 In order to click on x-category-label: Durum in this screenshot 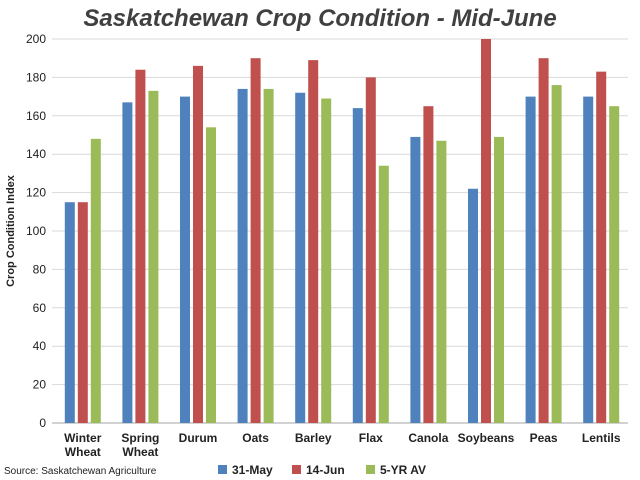, I will do `click(198, 438)`.